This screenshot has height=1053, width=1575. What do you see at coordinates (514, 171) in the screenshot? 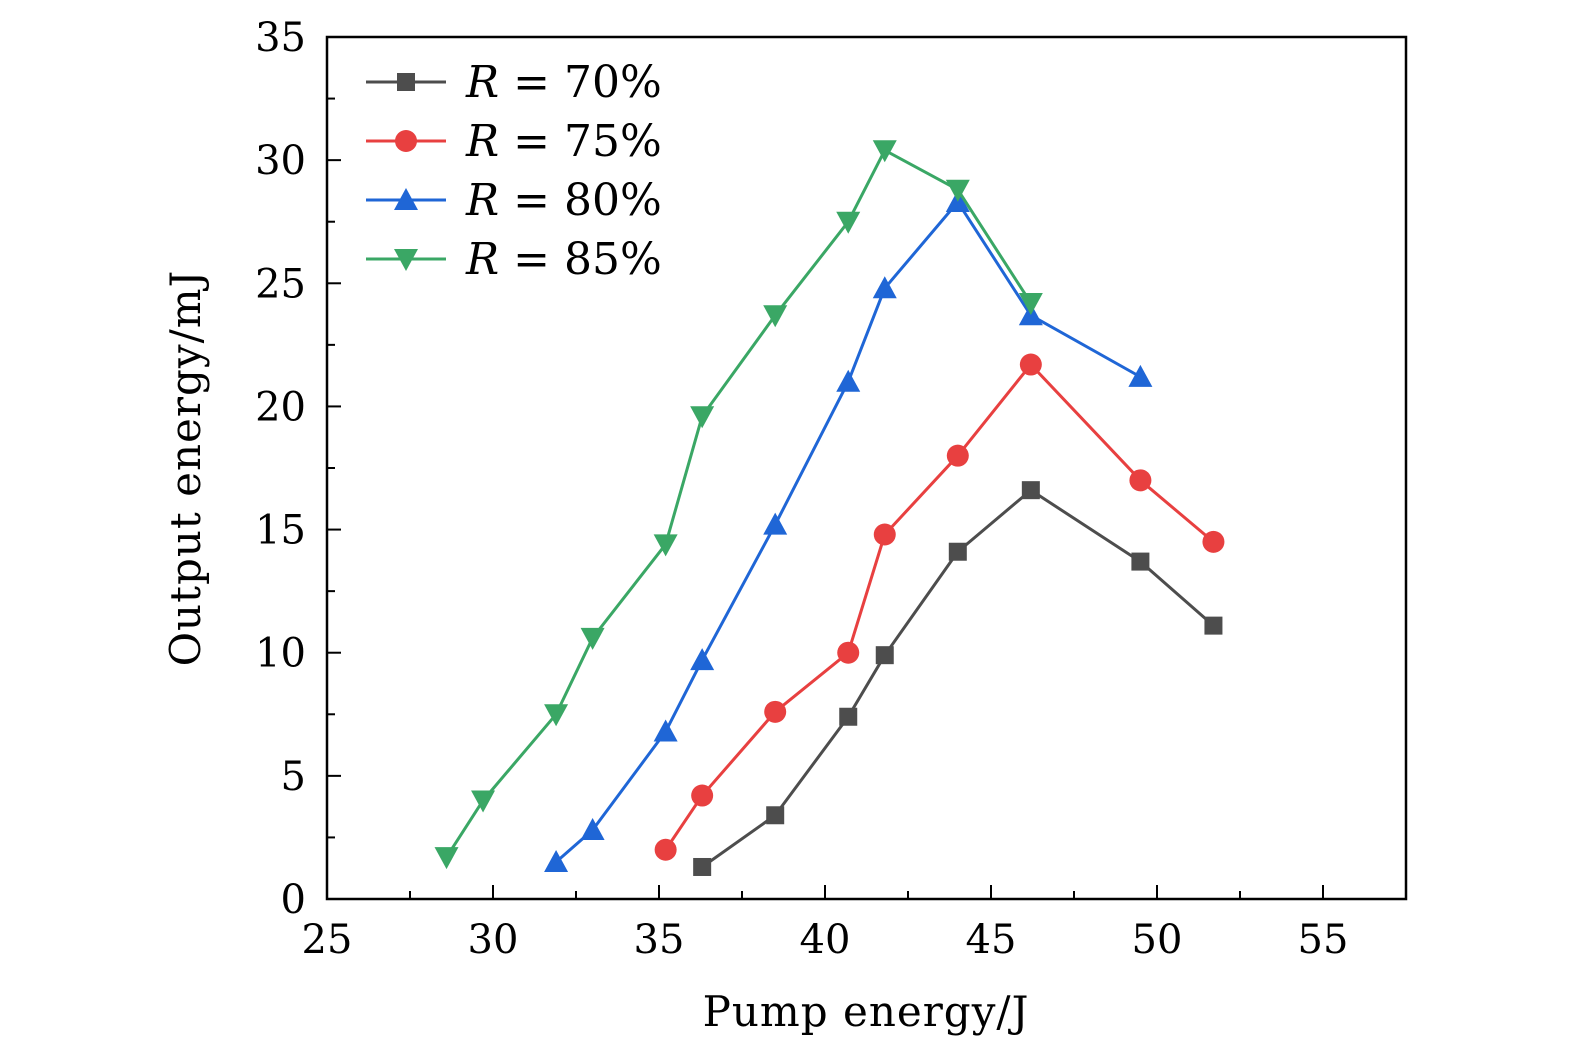
I see `legend: R = 70%R = 75%R = 80%R = 85%` at bounding box center [514, 171].